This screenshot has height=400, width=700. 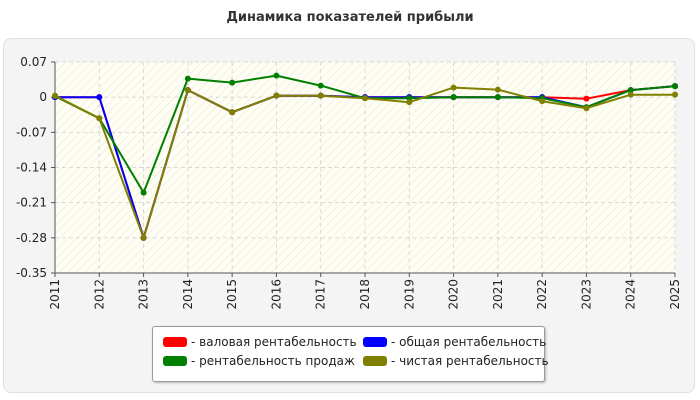 I want to click on legend-item: - валовая рентабельность, so click(x=260, y=342).